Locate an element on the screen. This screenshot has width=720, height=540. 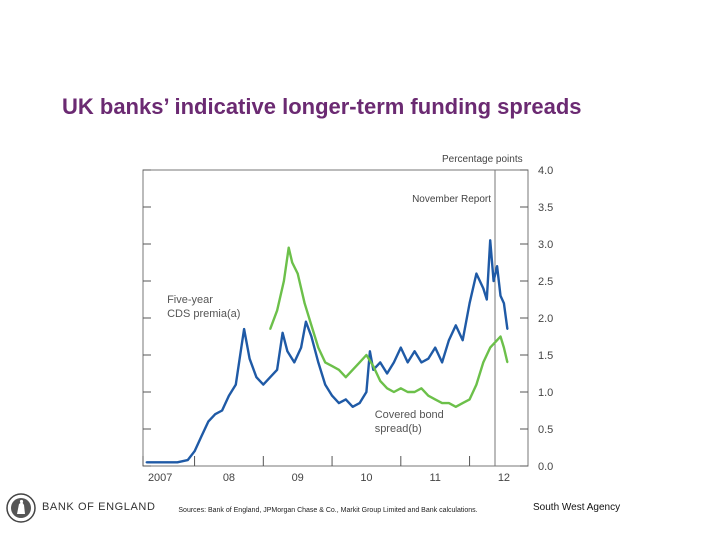
x-tick-label: 09 is located at coordinates (298, 478).